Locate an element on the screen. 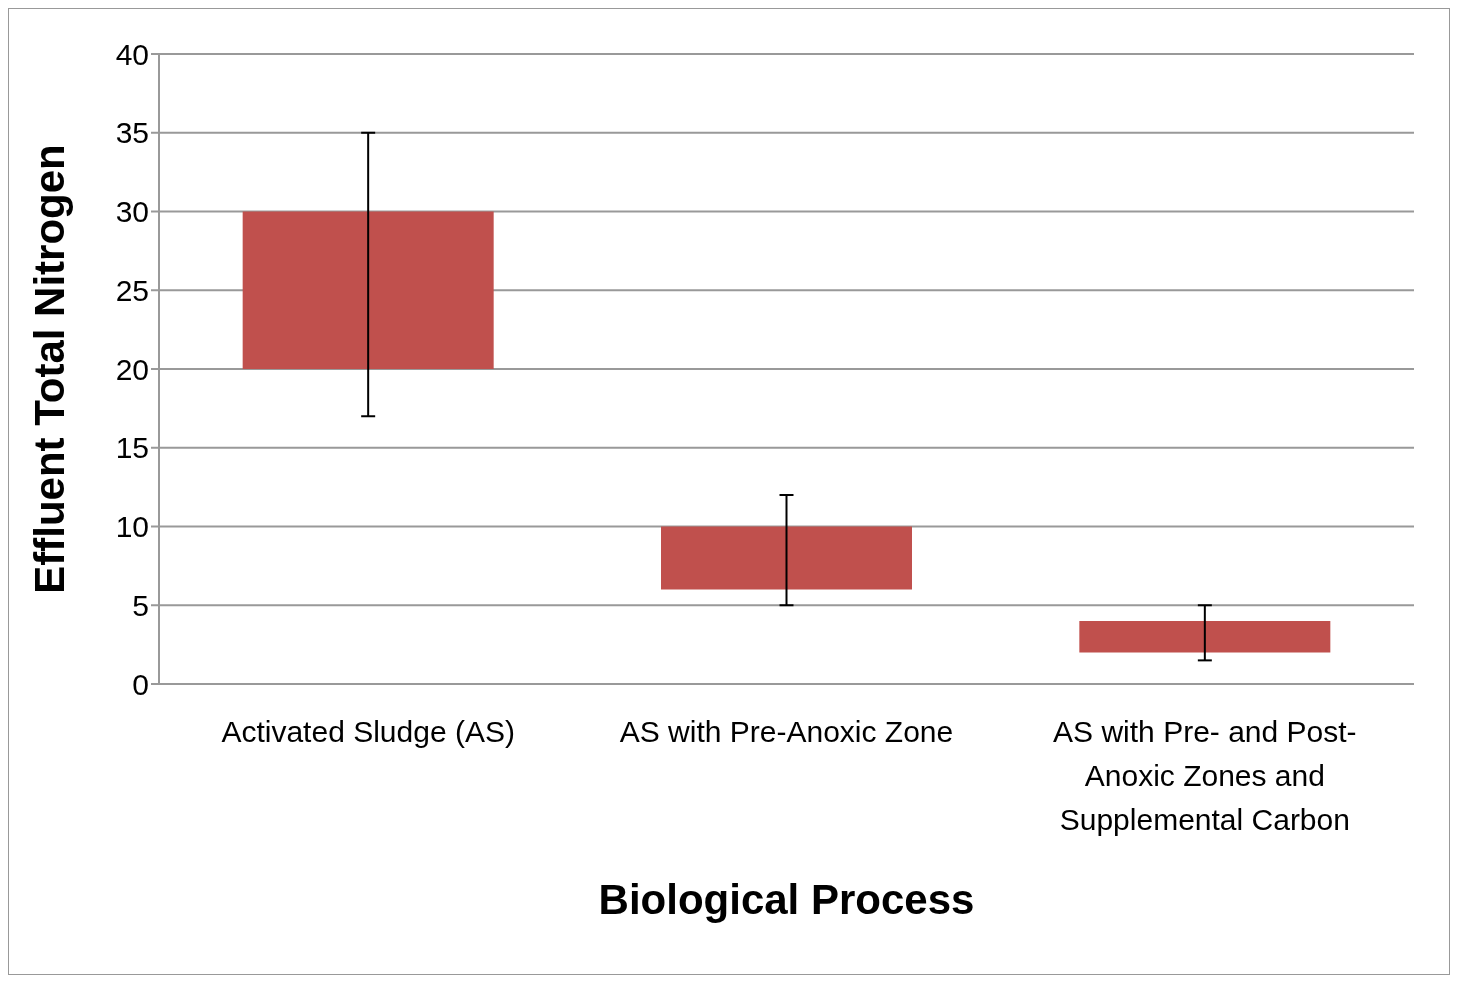  y-tick-label: 35 is located at coordinates (132, 133).